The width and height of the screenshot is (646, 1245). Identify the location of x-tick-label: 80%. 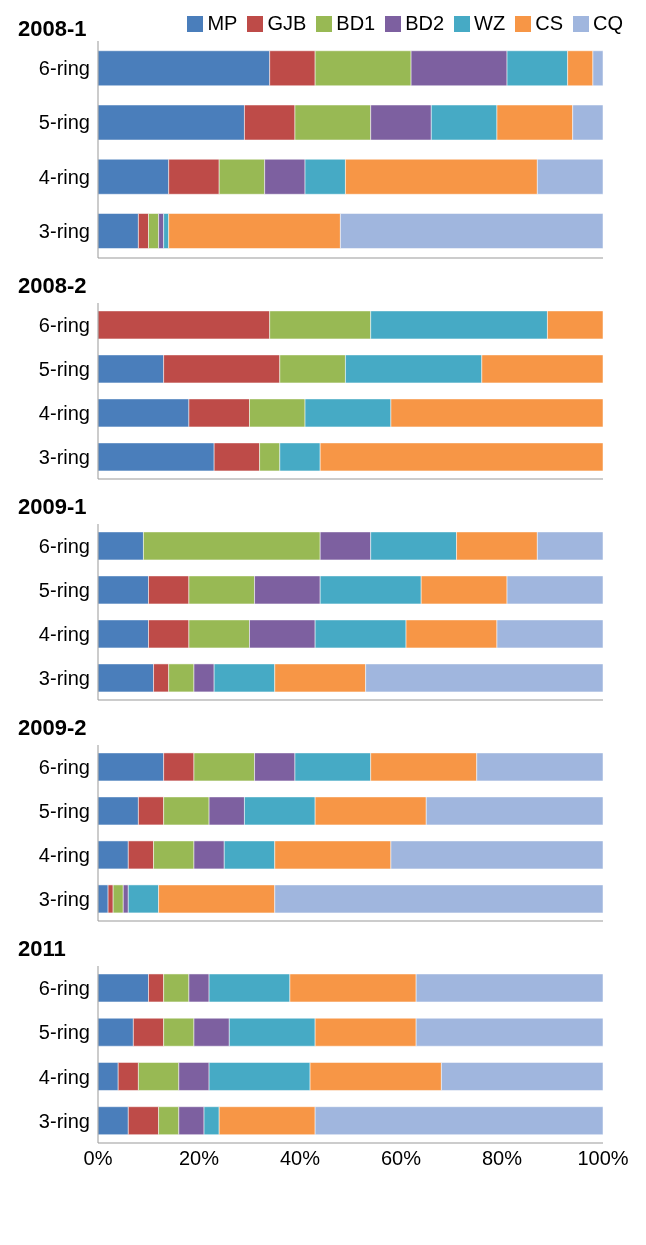
(502, 1158).